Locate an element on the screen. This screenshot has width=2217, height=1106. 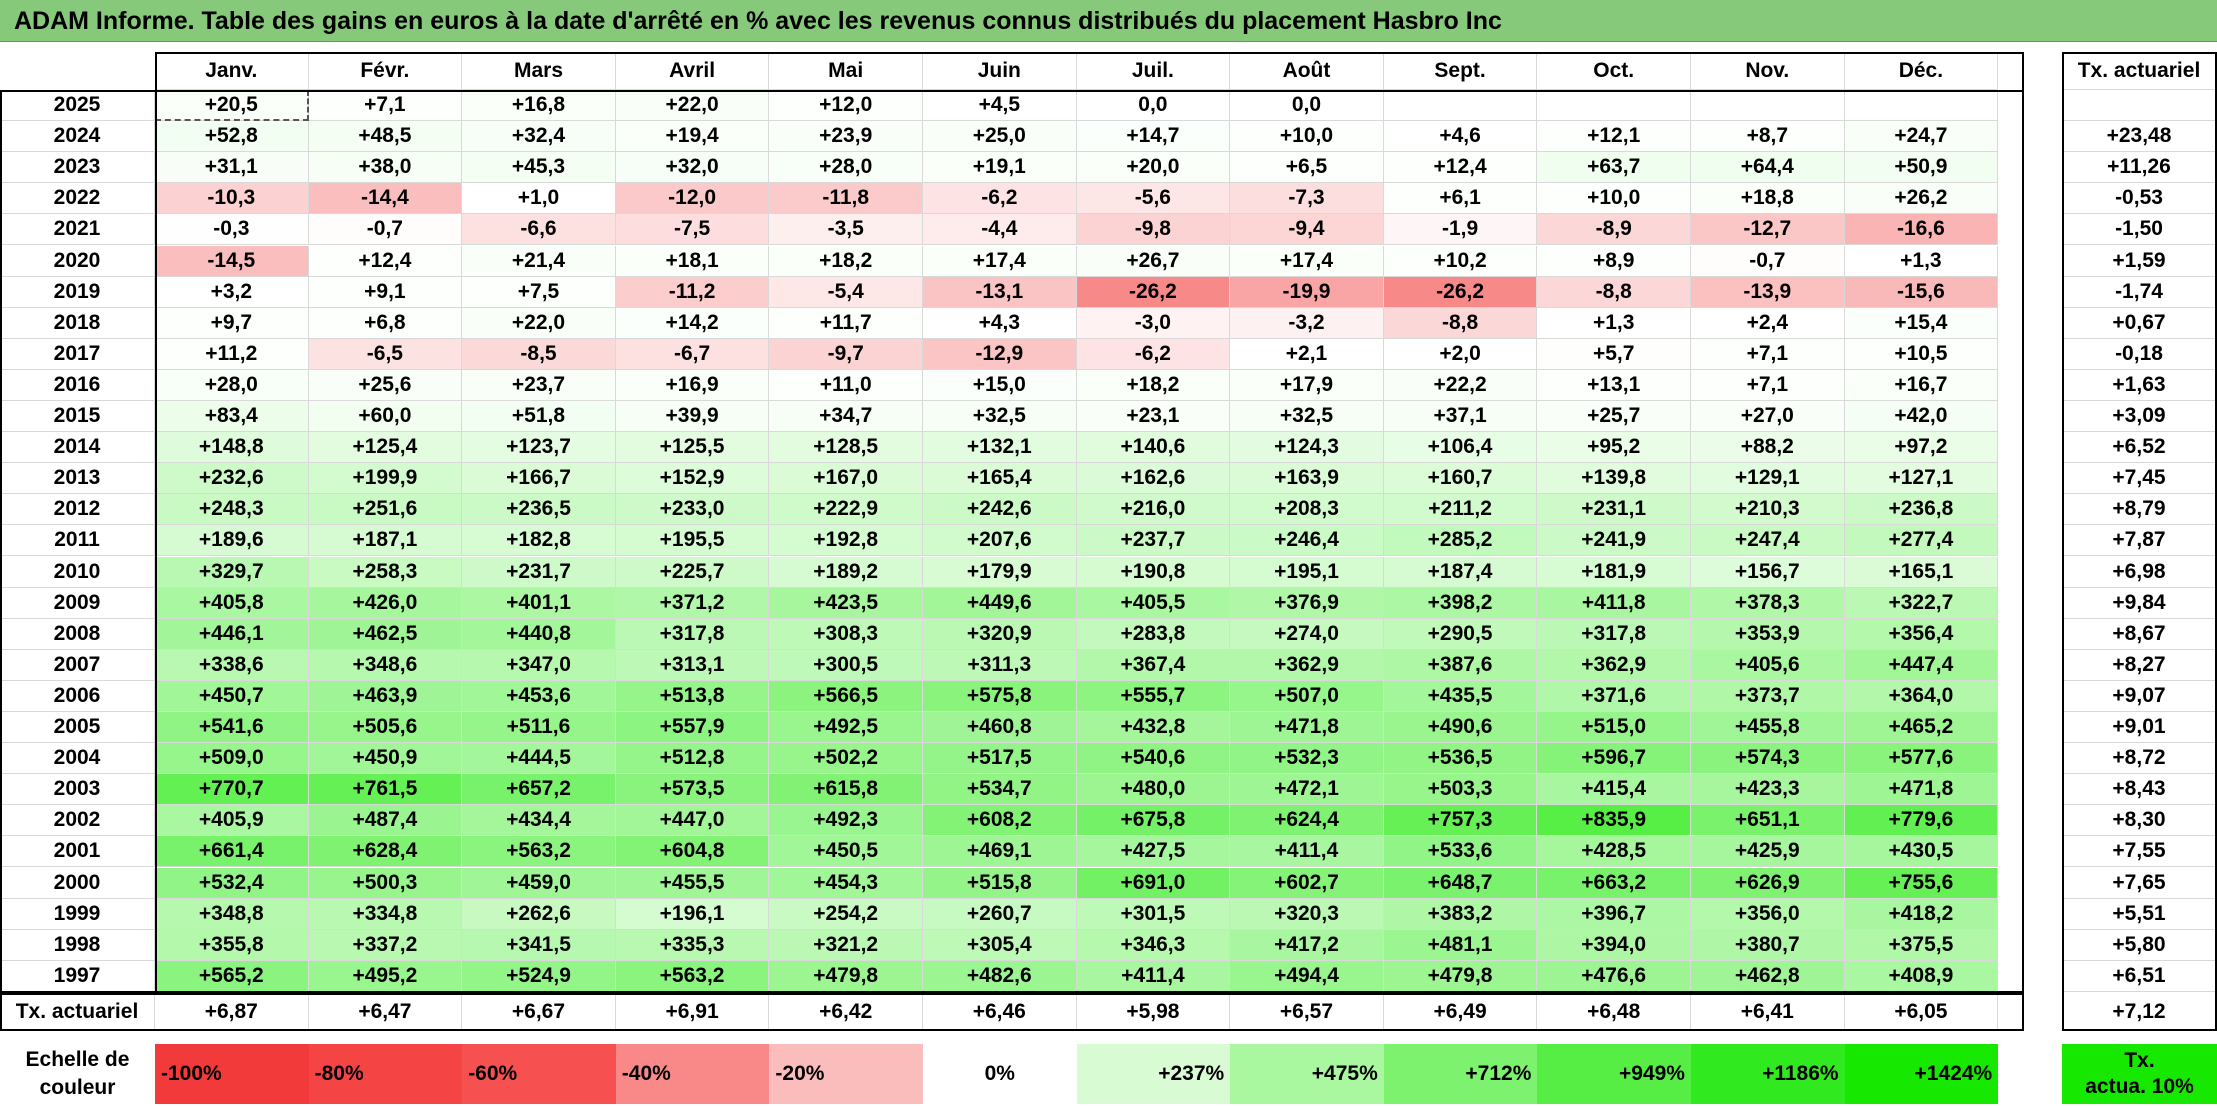
year-label: 2020 is located at coordinates (77, 261).